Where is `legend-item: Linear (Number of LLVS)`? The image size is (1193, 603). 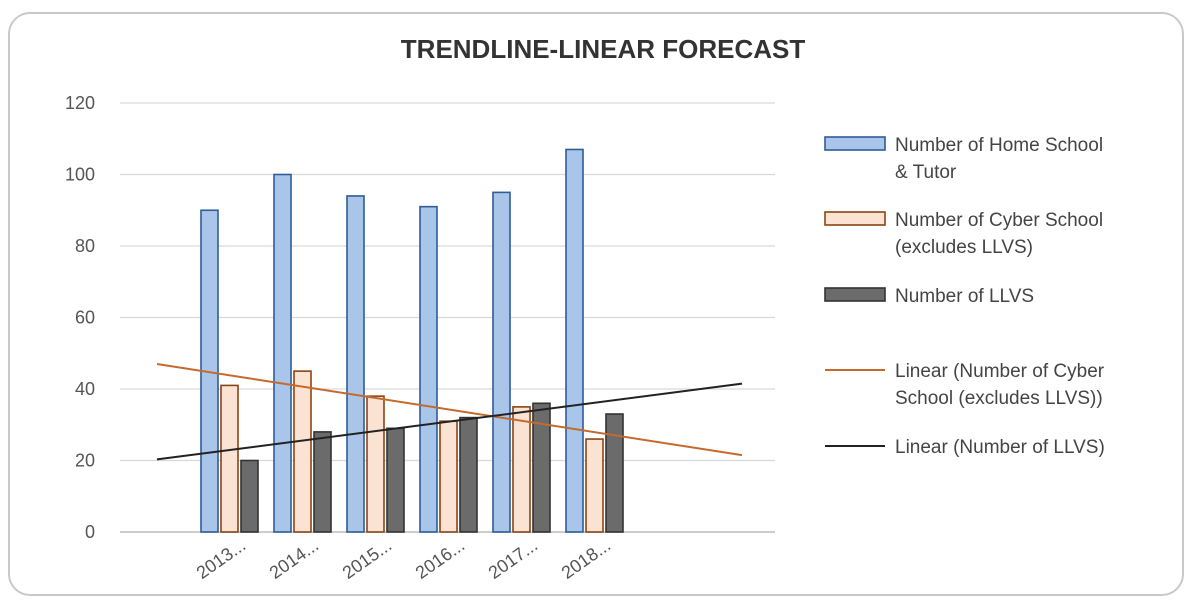 legend-item: Linear (Number of LLVS) is located at coordinates (965, 447).